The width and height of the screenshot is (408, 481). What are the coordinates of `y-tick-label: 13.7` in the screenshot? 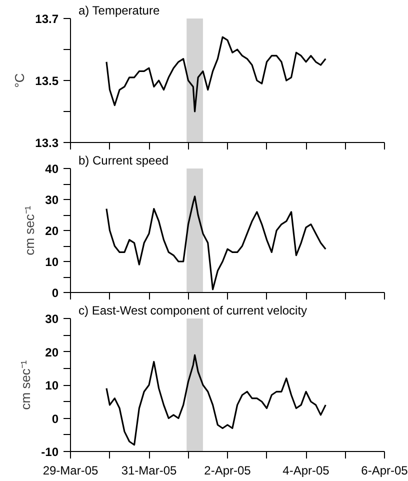 It's located at (47, 19).